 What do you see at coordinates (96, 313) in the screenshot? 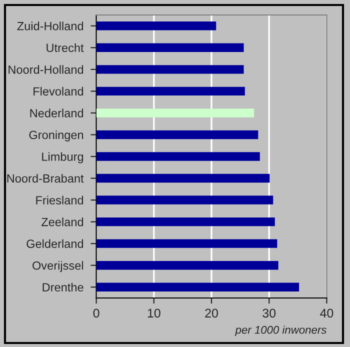
I see `x-tick-label: 0` at bounding box center [96, 313].